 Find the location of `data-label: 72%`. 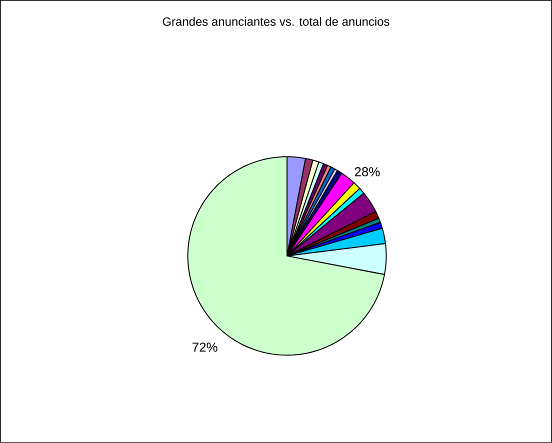

data-label: 72% is located at coordinates (205, 347).